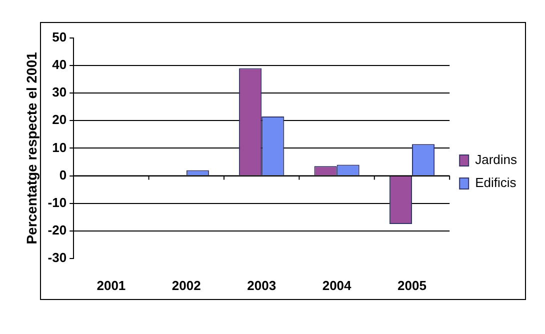 This screenshot has width=545, height=334. Describe the element at coordinates (57, 230) in the screenshot. I see `y-tick-label: -20` at that location.